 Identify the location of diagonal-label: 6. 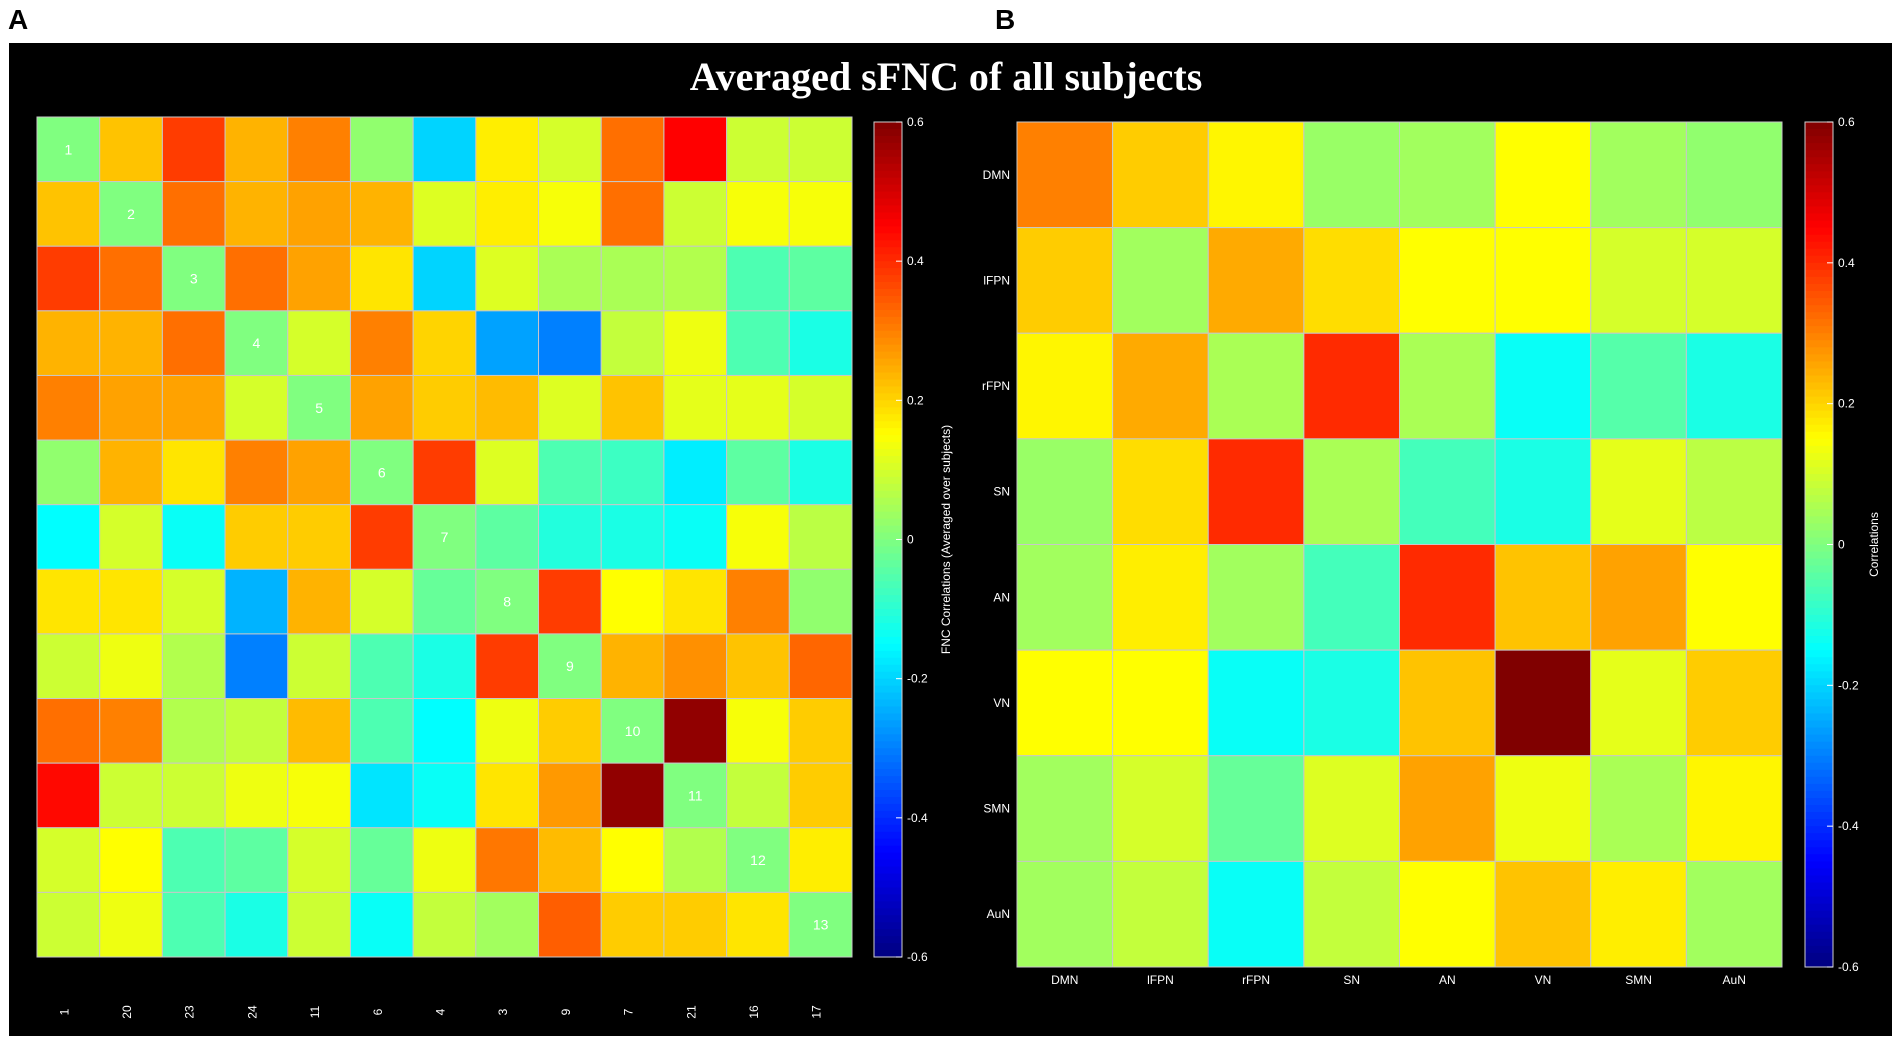
(382, 472).